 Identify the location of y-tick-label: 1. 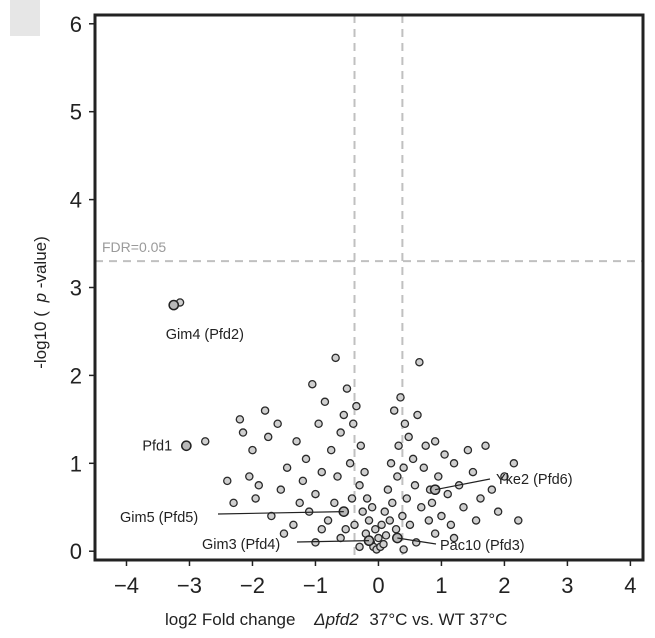
(76, 463).